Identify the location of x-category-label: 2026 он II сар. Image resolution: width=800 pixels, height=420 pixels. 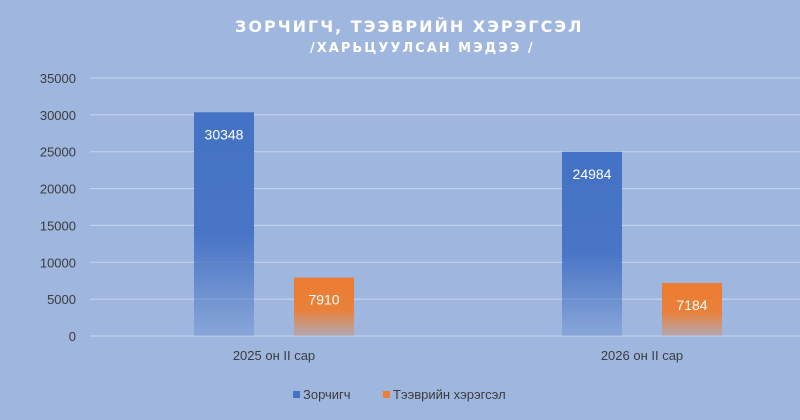
(642, 355).